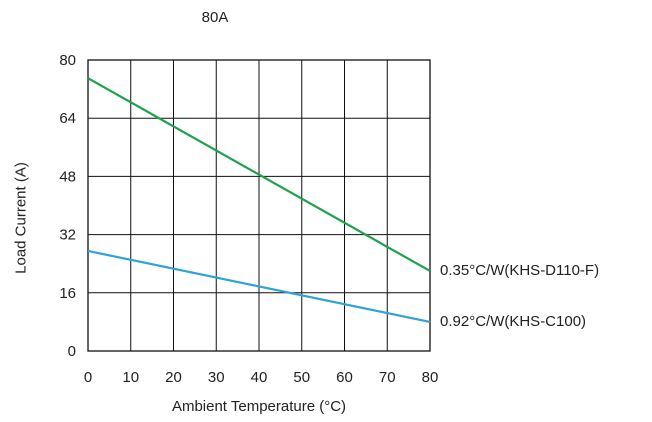 This screenshot has width=652, height=422. What do you see at coordinates (215, 17) in the screenshot?
I see `chart-title: 80A` at bounding box center [215, 17].